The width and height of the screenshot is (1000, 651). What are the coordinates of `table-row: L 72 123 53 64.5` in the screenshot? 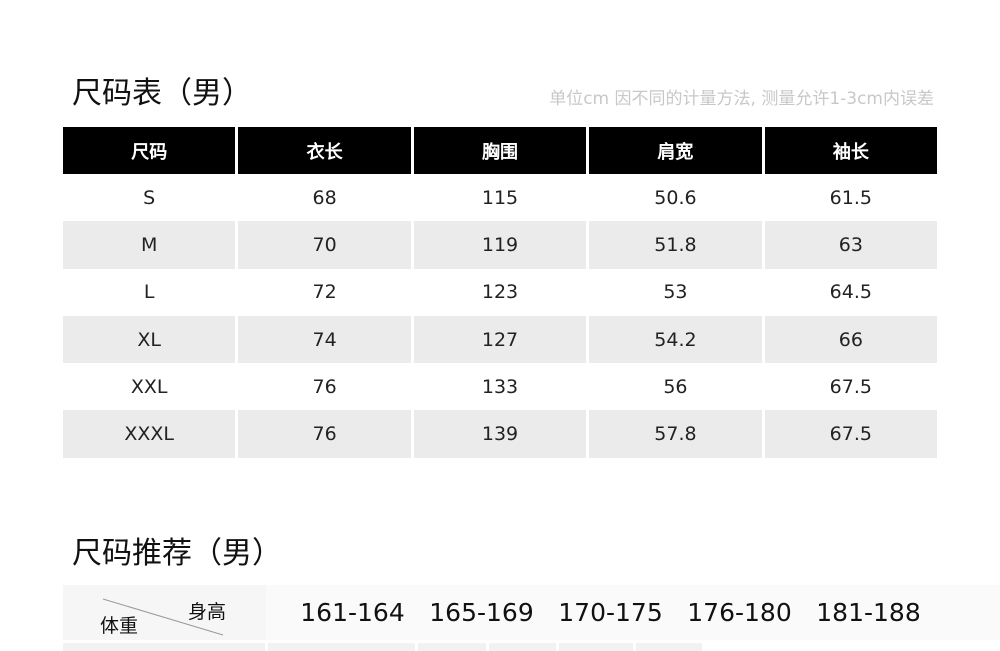 It's located at (500, 292).